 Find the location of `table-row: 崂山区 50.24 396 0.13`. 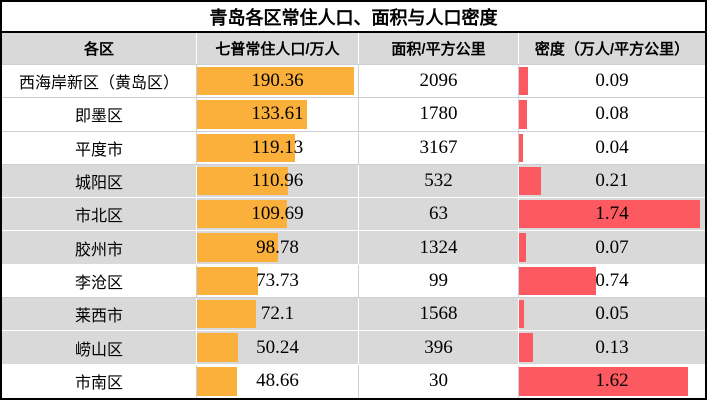

table-row: 崂山区 50.24 396 0.13 is located at coordinates (353, 348).